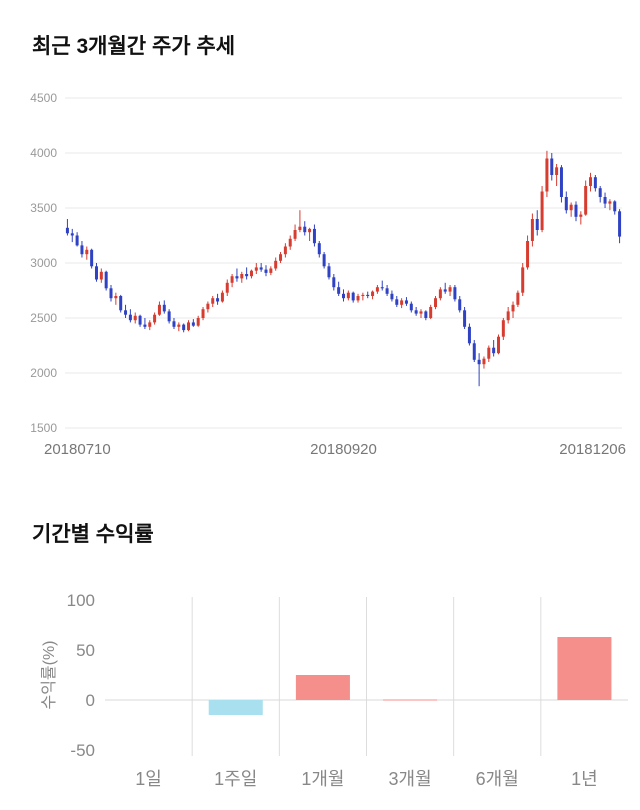  Describe the element at coordinates (43, 98) in the screenshot. I see `y-tick-label: 4500` at that location.